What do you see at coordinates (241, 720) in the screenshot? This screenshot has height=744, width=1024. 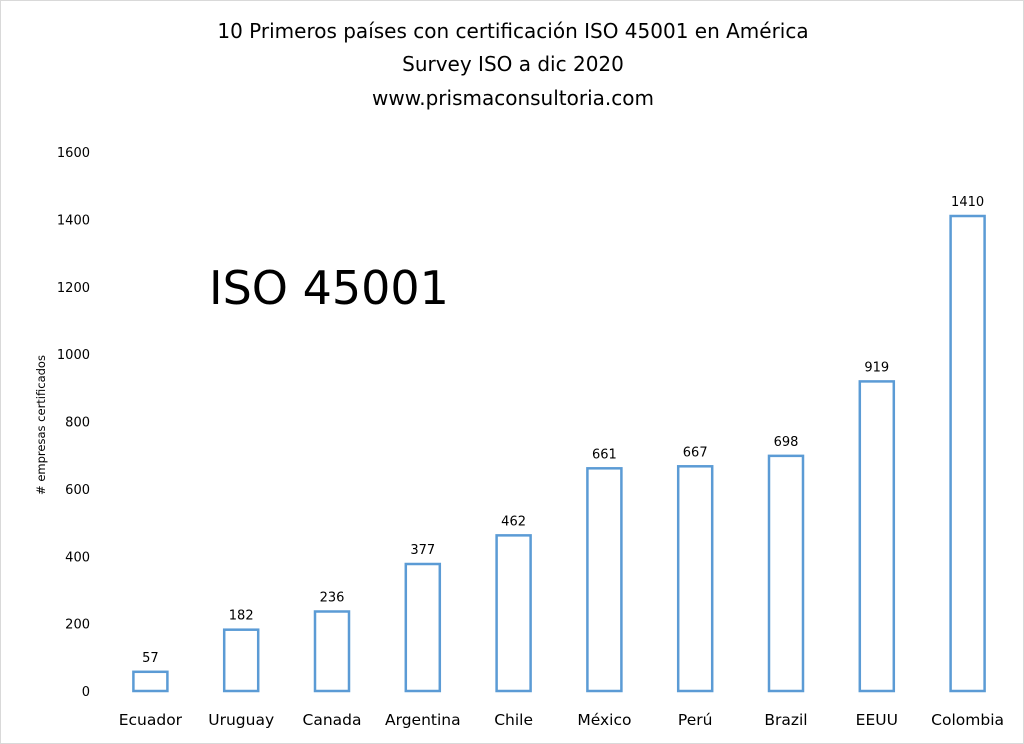 I see `category-label: Uruguay` at bounding box center [241, 720].